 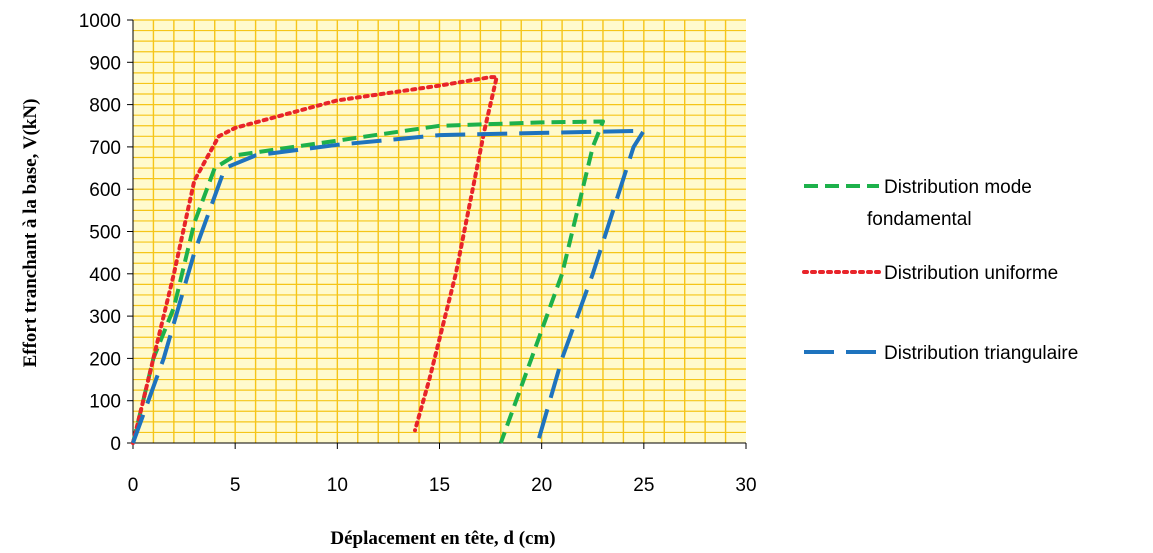 I want to click on x-tick-labels: 0 5 10 15 20 25 30, so click(x=442, y=485).